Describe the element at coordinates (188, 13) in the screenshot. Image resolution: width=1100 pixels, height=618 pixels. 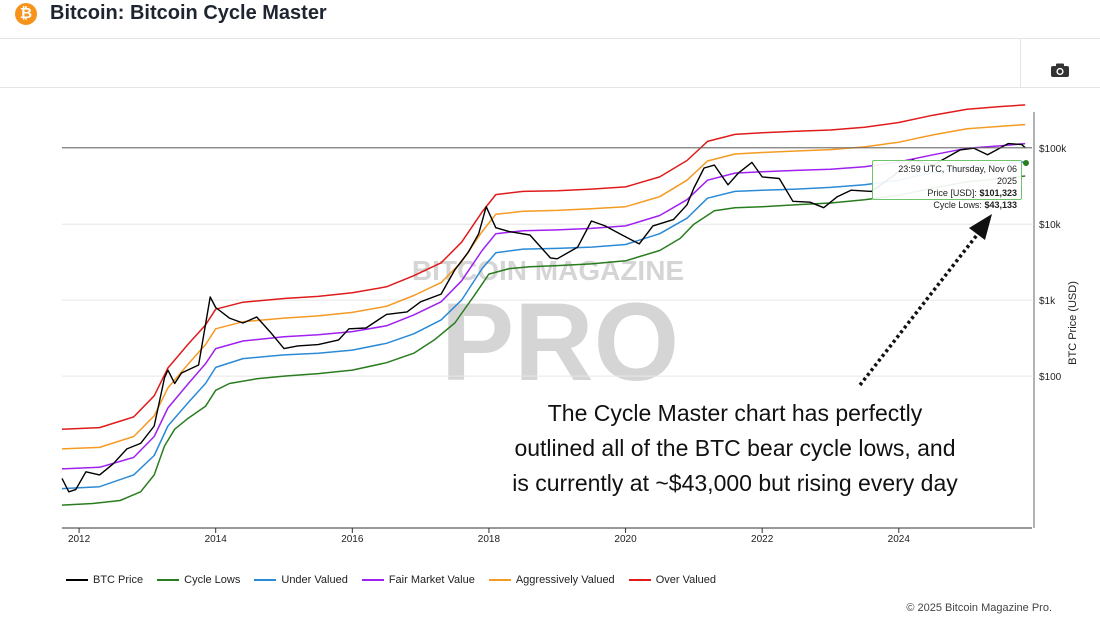
I see `page-title: Bitcoin: Bitcoin Cycle Master` at that location.